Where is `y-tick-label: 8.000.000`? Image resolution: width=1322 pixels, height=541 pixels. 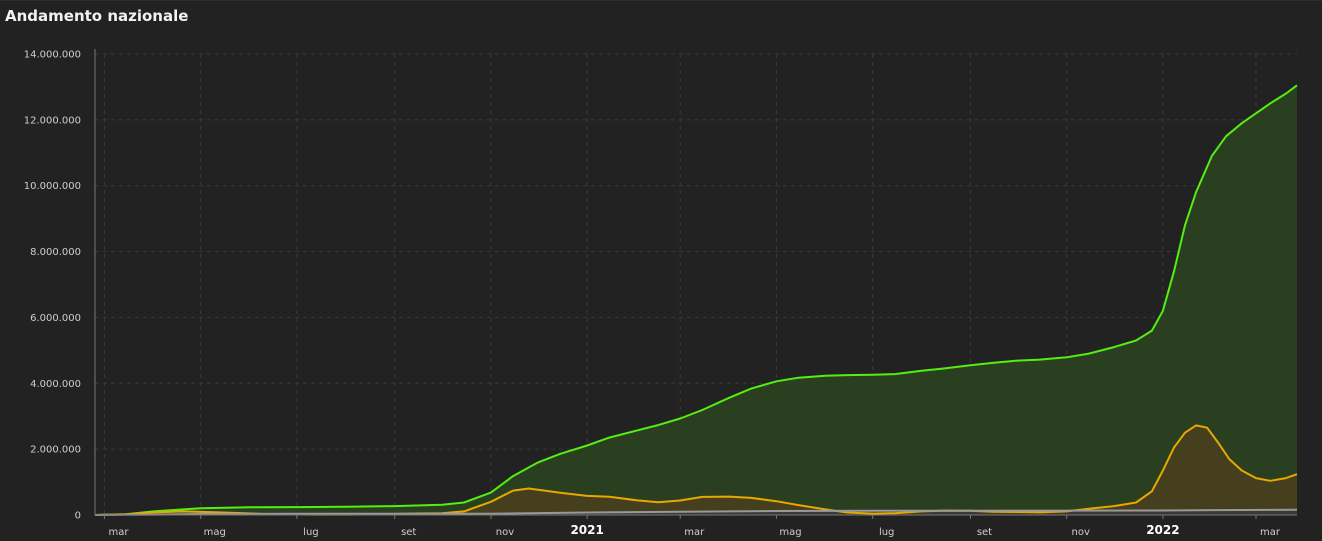
y-tick-label: 8.000.000 is located at coordinates (55, 252).